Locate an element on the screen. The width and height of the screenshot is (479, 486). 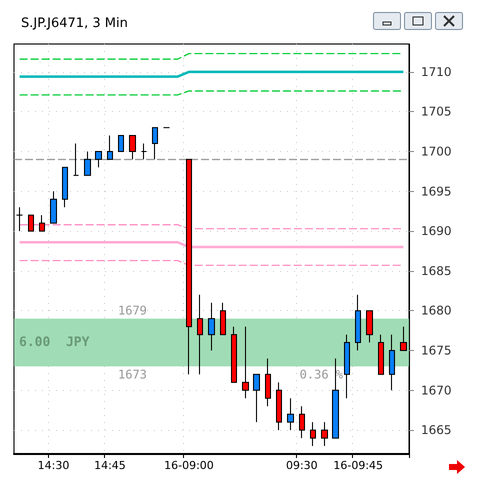
y-tick-label: 1705 is located at coordinates (436, 111).